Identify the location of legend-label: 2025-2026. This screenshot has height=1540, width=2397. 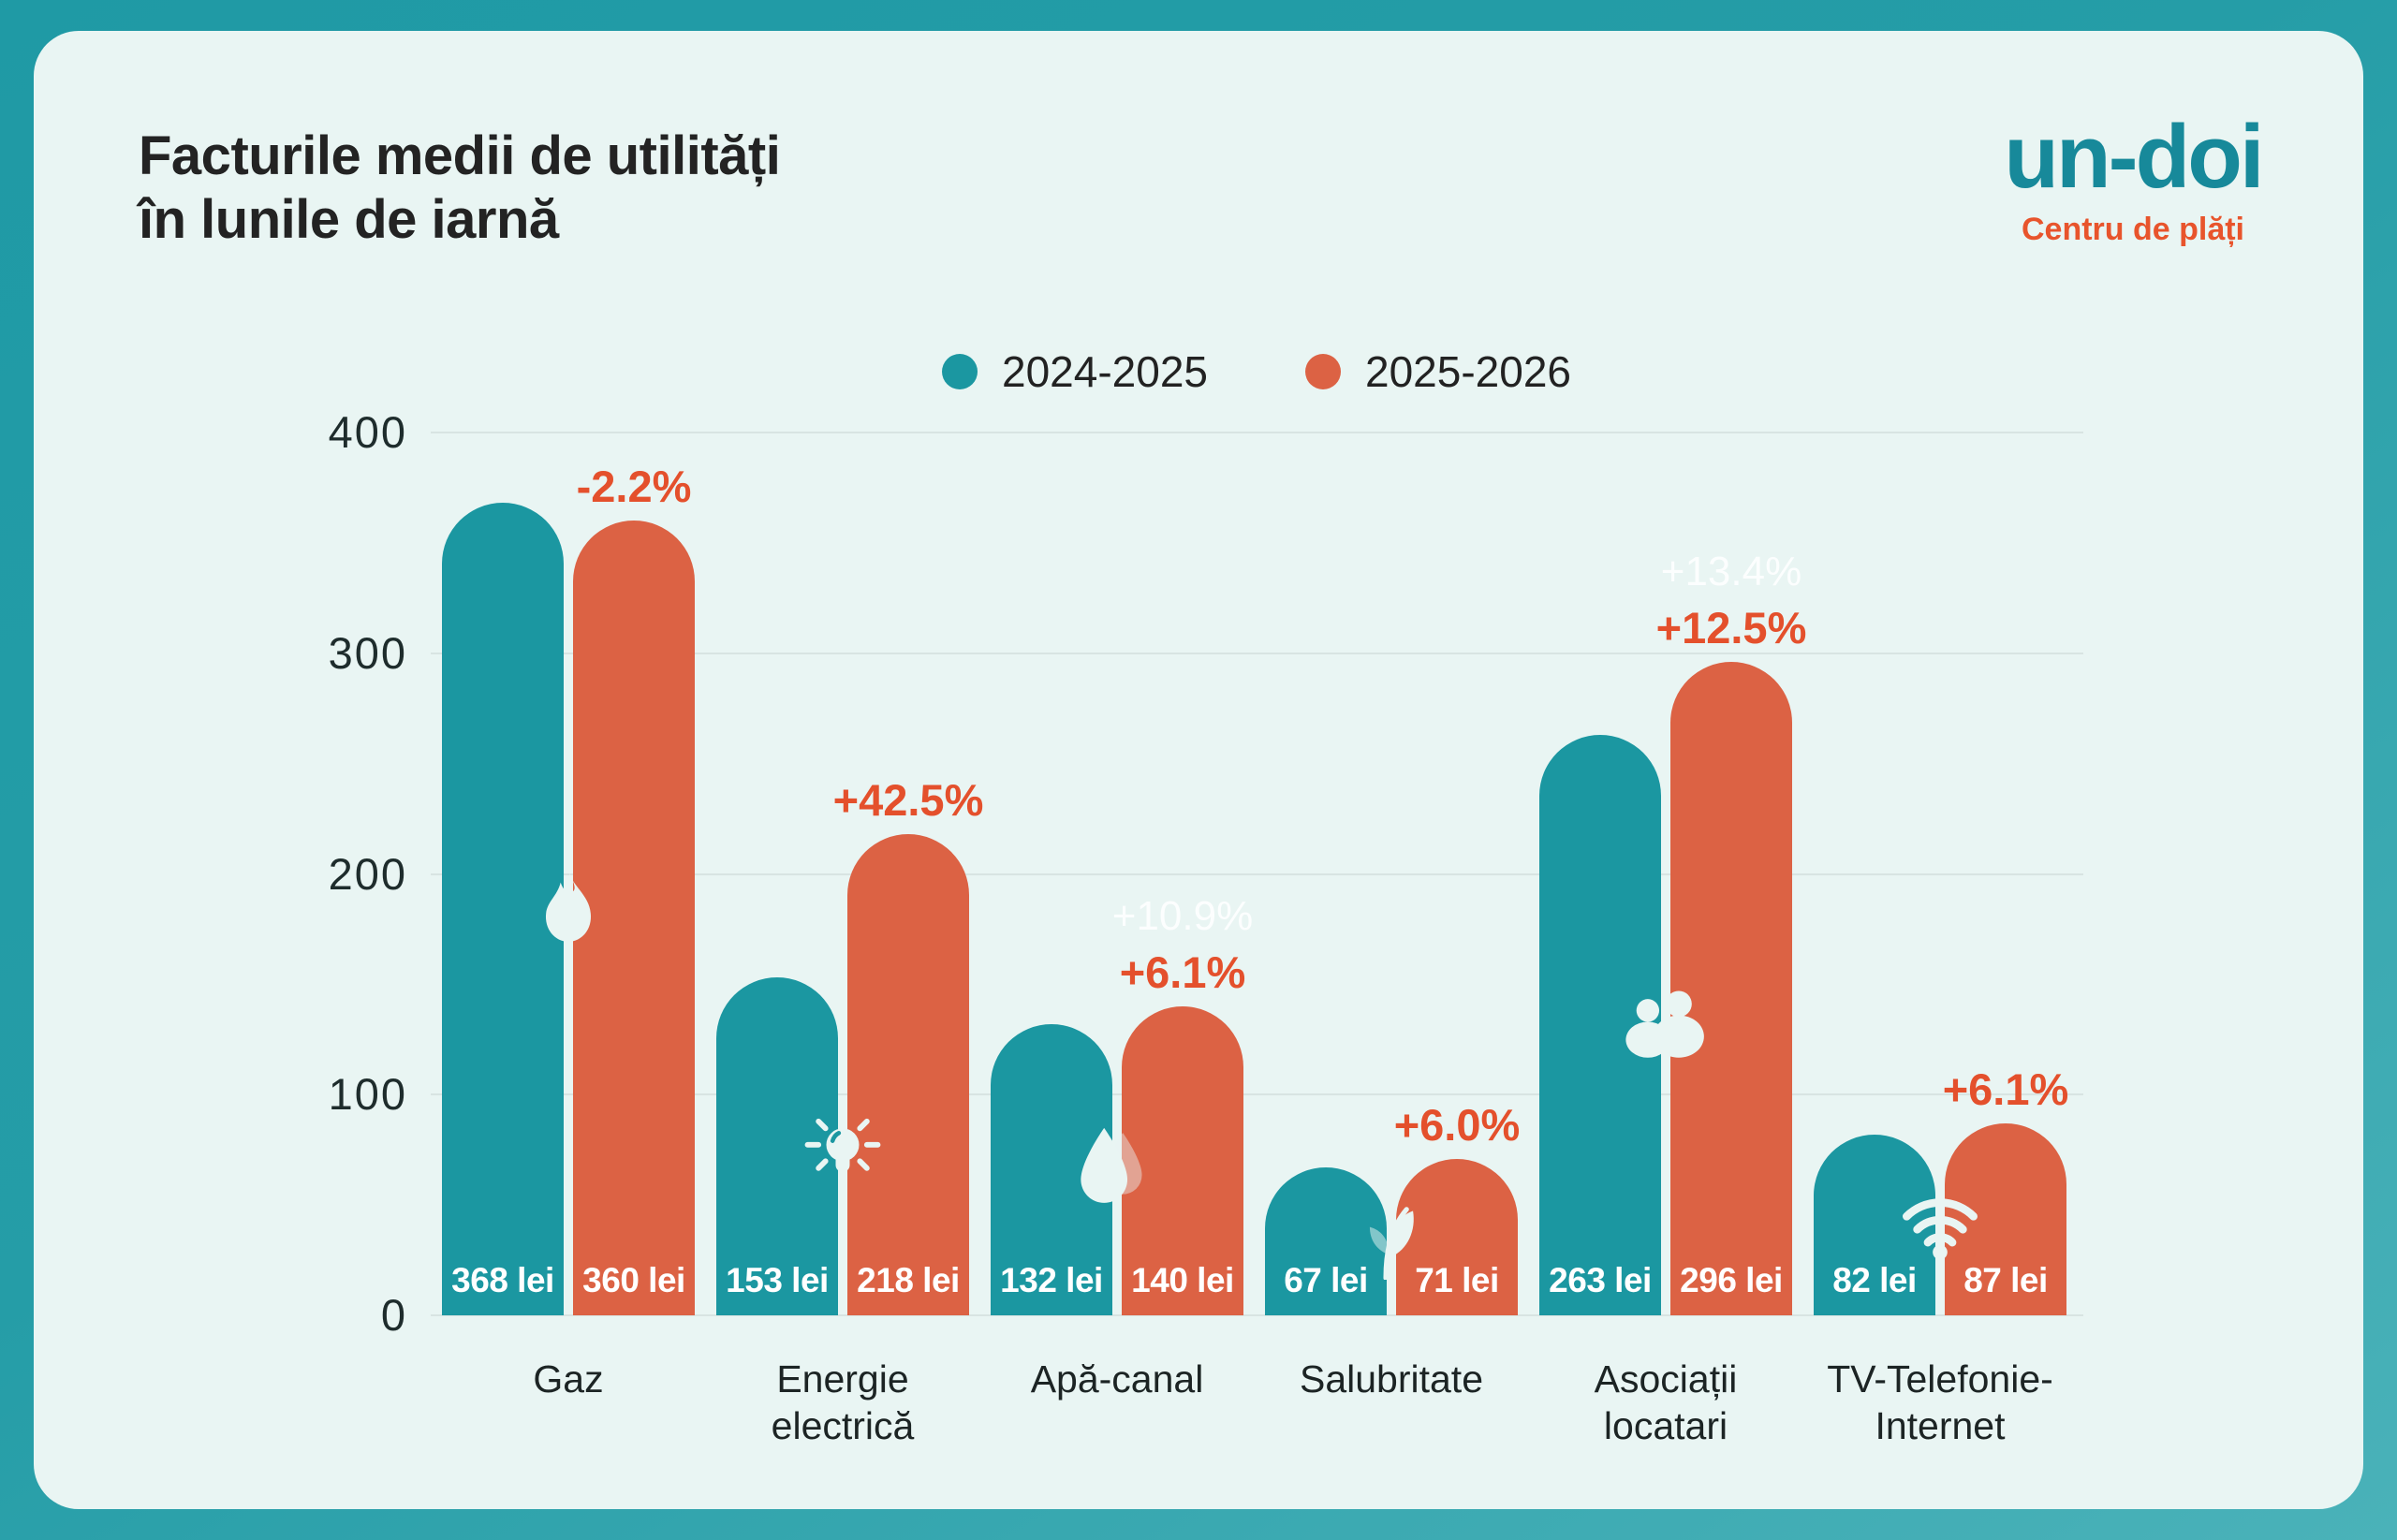
(1468, 371).